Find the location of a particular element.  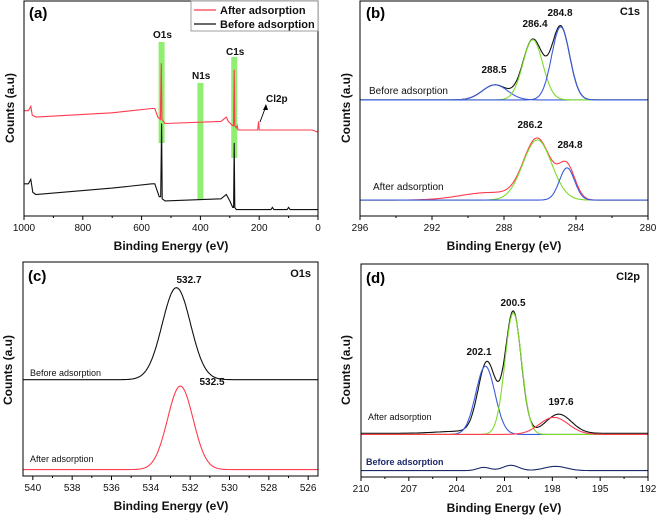

legend-label-after: After adsorption is located at coordinates (263, 11).